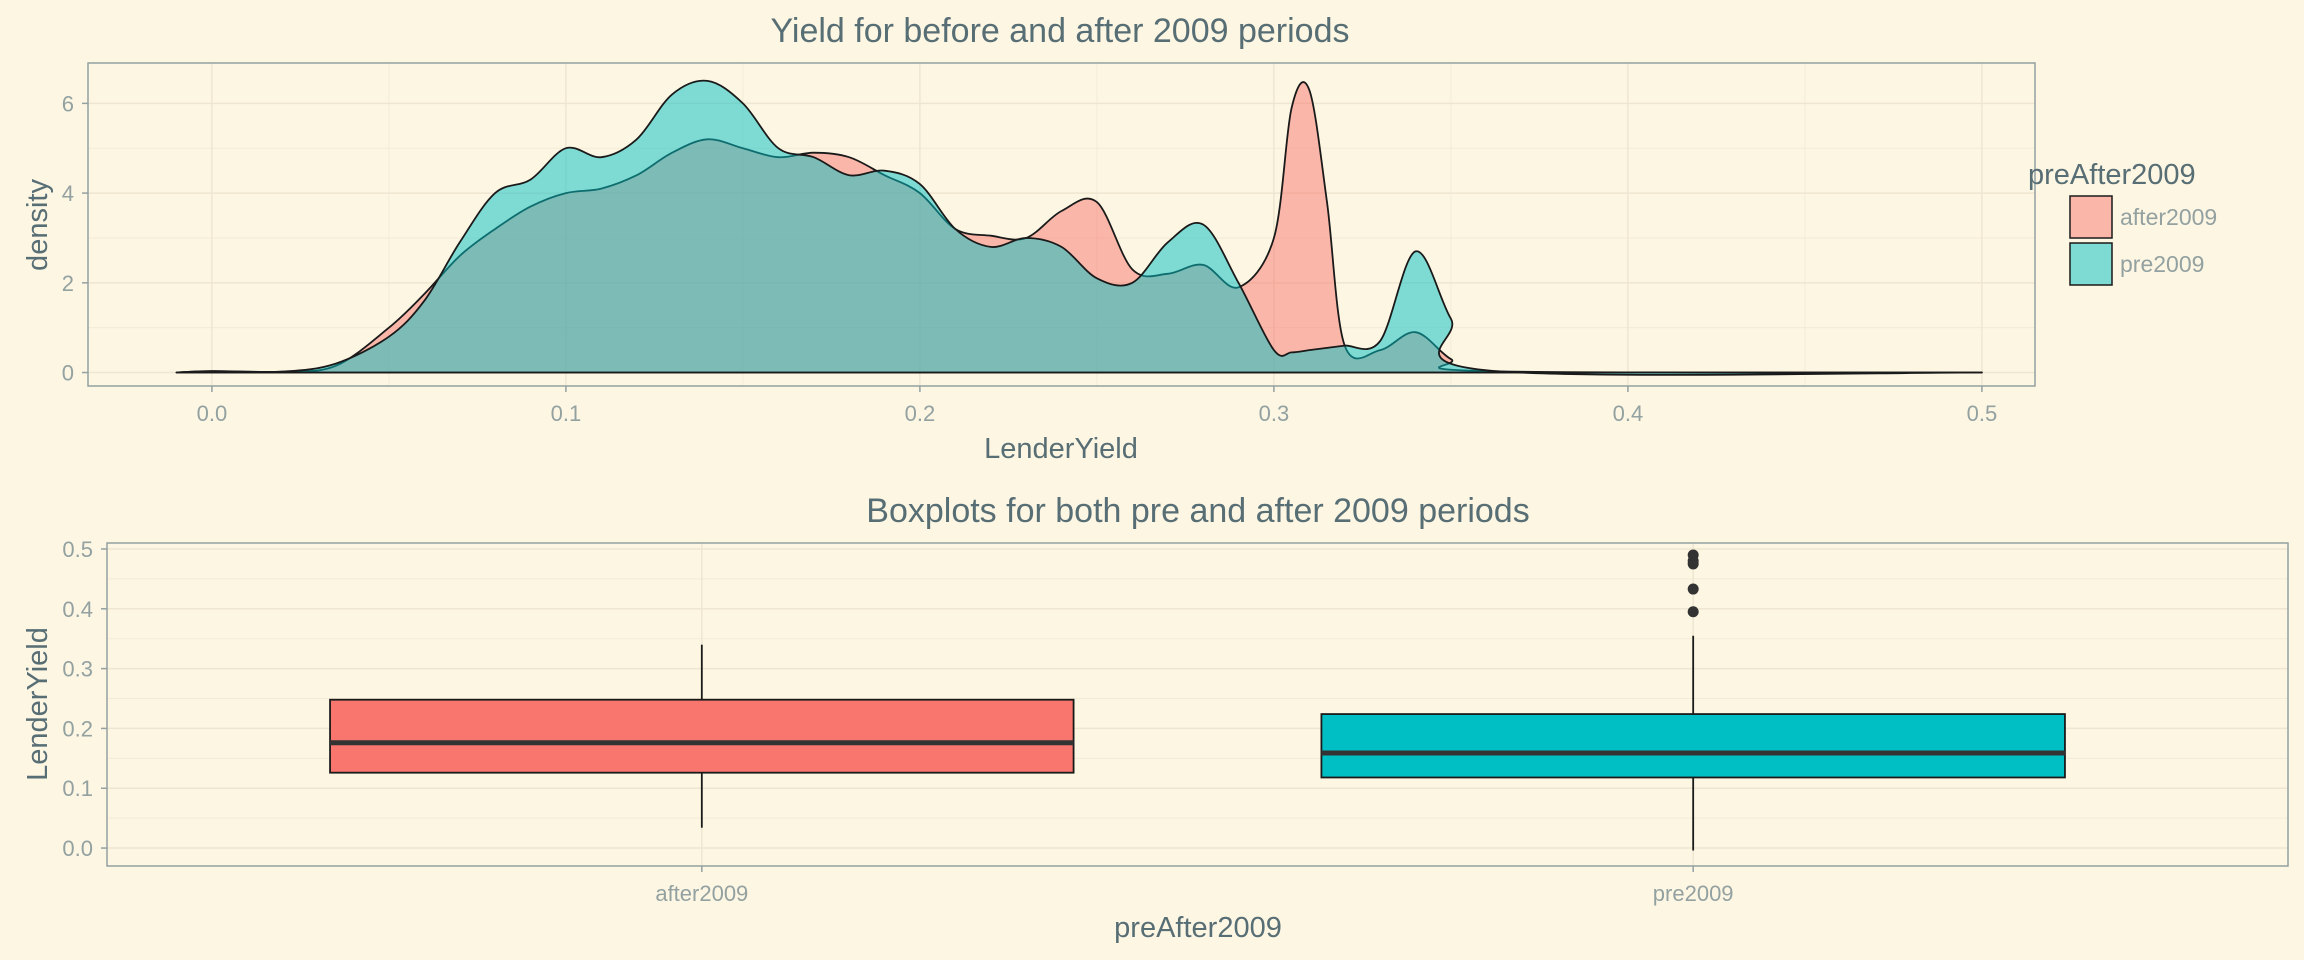 The height and width of the screenshot is (960, 2304). What do you see at coordinates (75, 238) in the screenshot?
I see `density-y-ticks: 0 2 4 6` at bounding box center [75, 238].